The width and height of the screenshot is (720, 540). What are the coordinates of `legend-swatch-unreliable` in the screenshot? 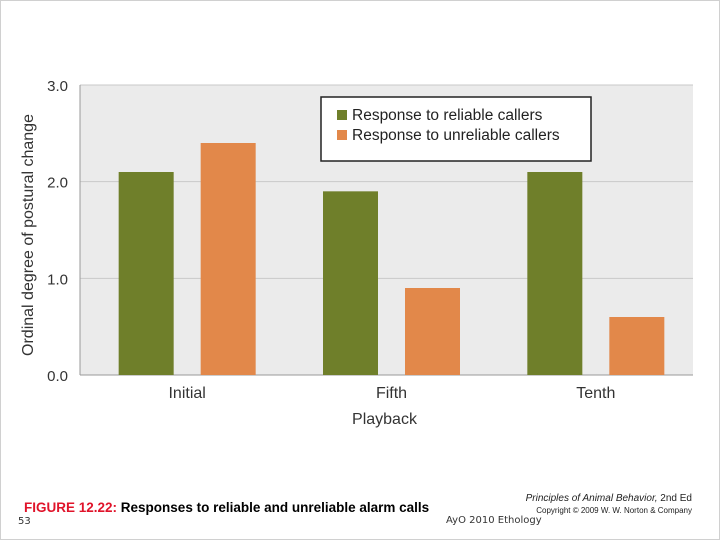 It's located at (342, 135).